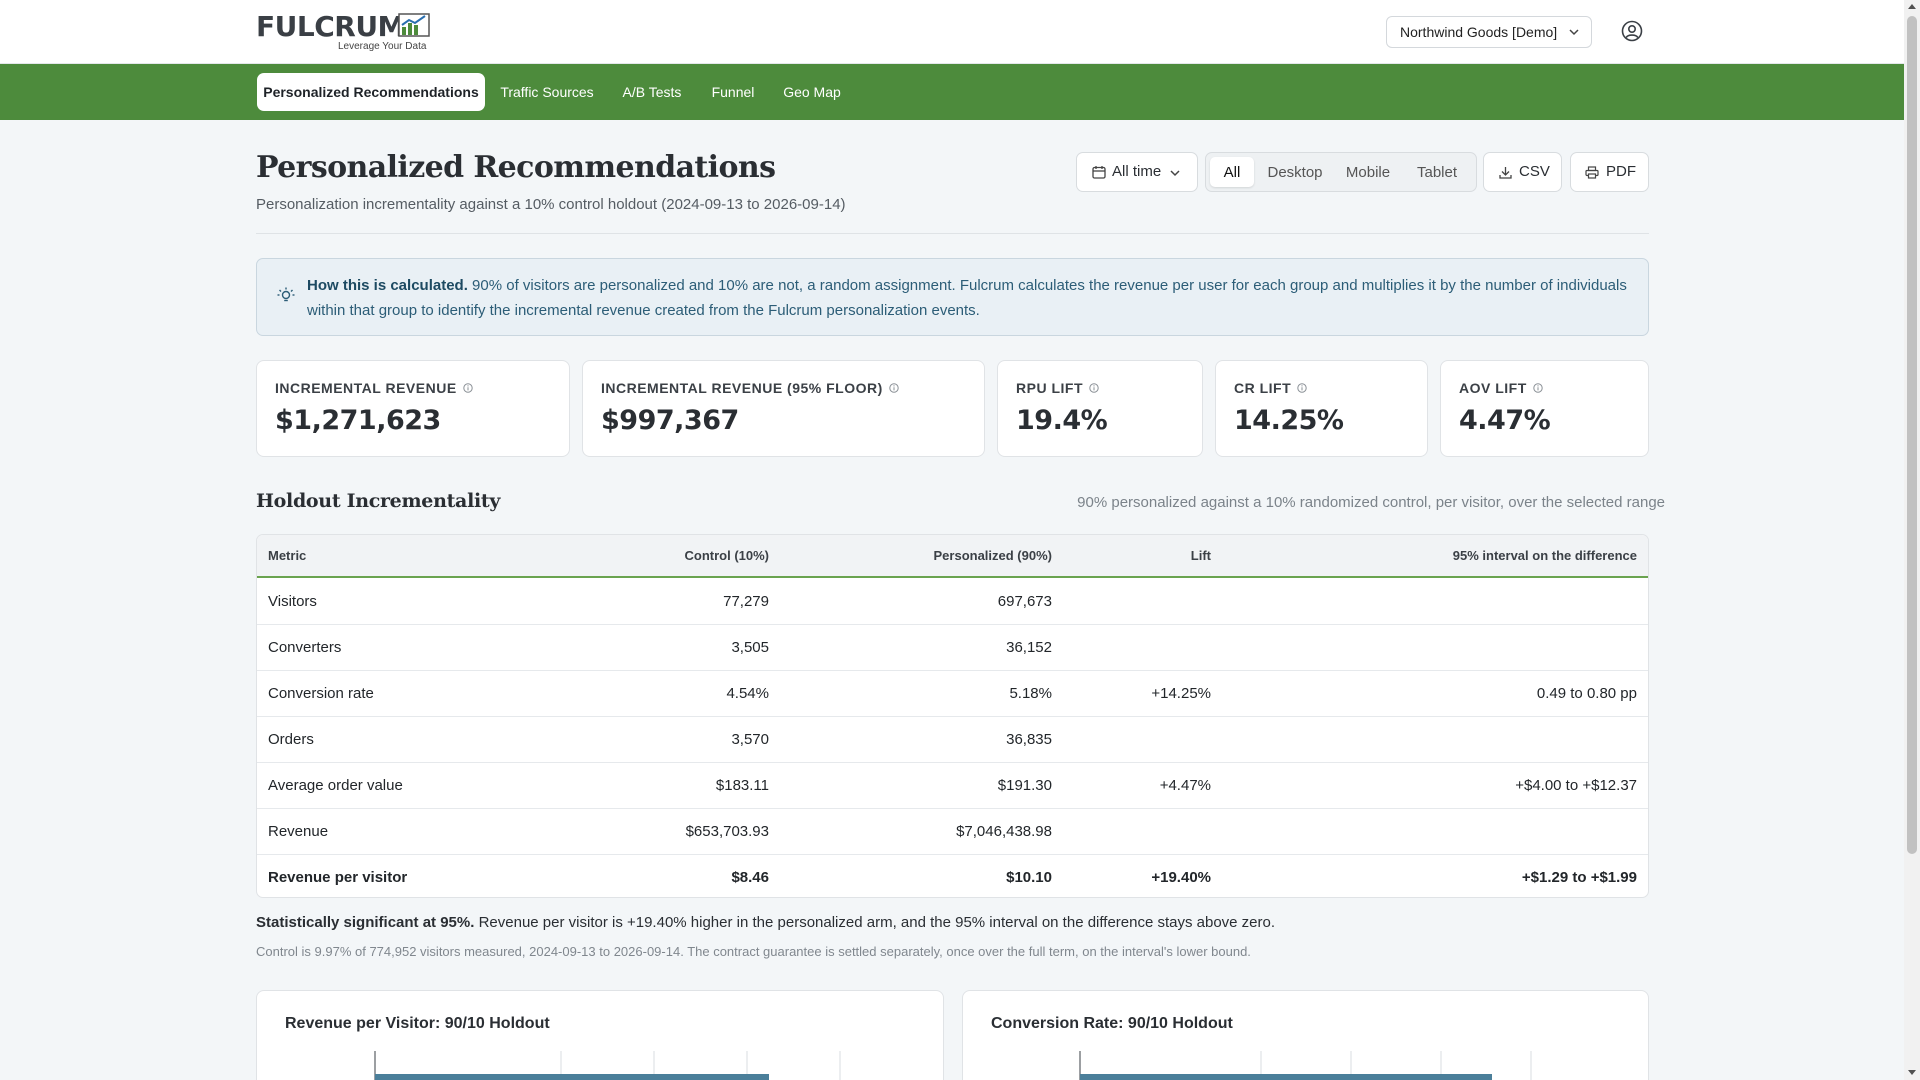  Describe the element at coordinates (547, 92) in the screenshot. I see `tab-traffic-sources: Traffic Sources` at that location.